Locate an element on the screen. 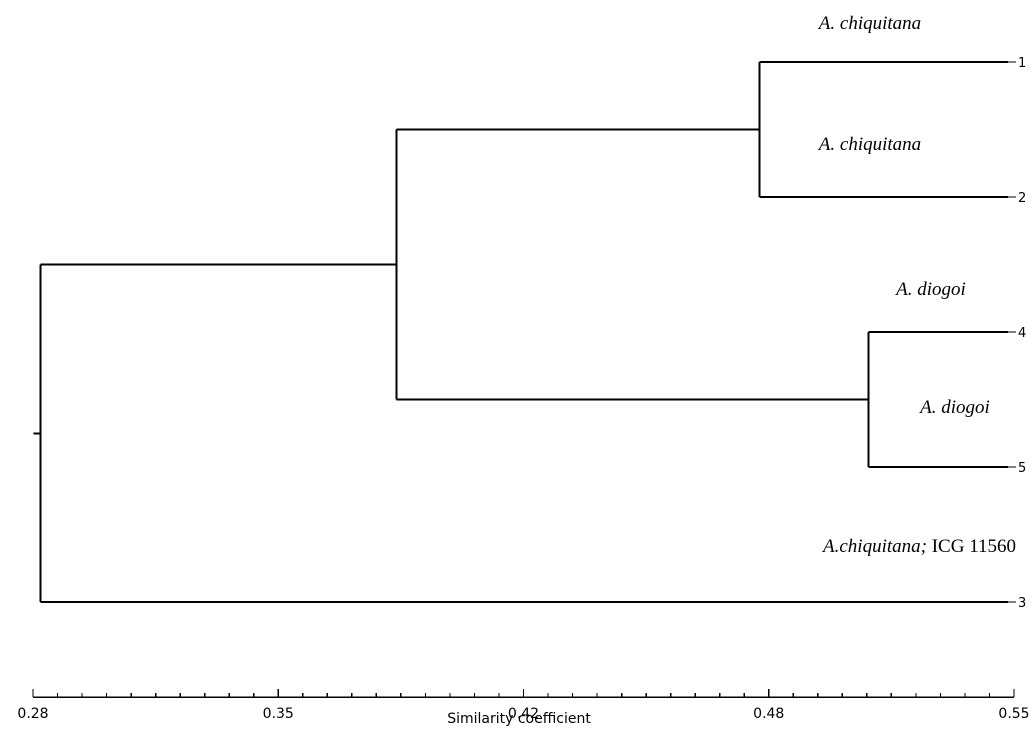 The width and height of the screenshot is (1034, 731). annotation-leaf-1: A. chiquitana is located at coordinates (869, 23).